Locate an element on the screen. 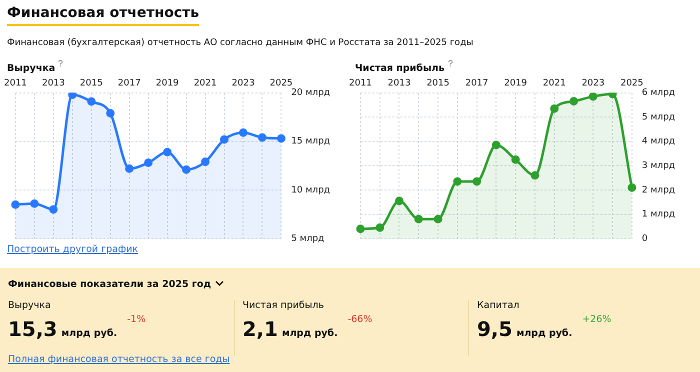  category-label: Капитал is located at coordinates (498, 305).